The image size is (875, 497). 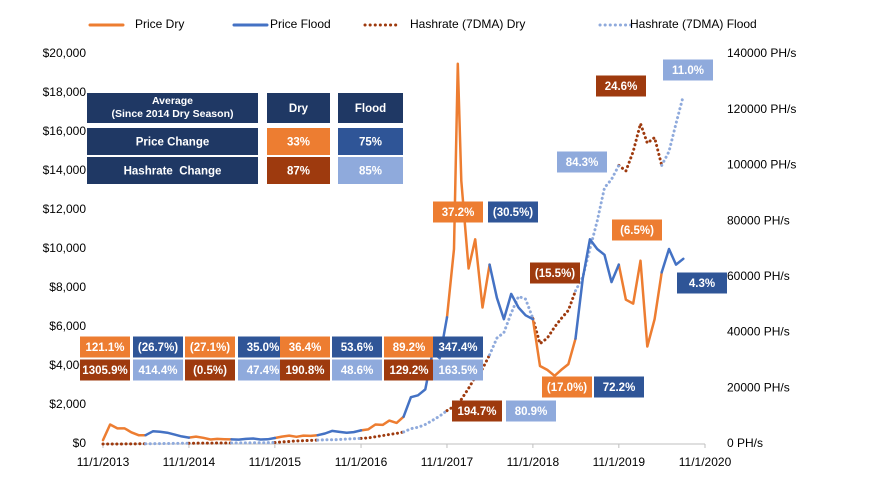 I want to click on annotation-label: 72.2%, so click(x=619, y=388).